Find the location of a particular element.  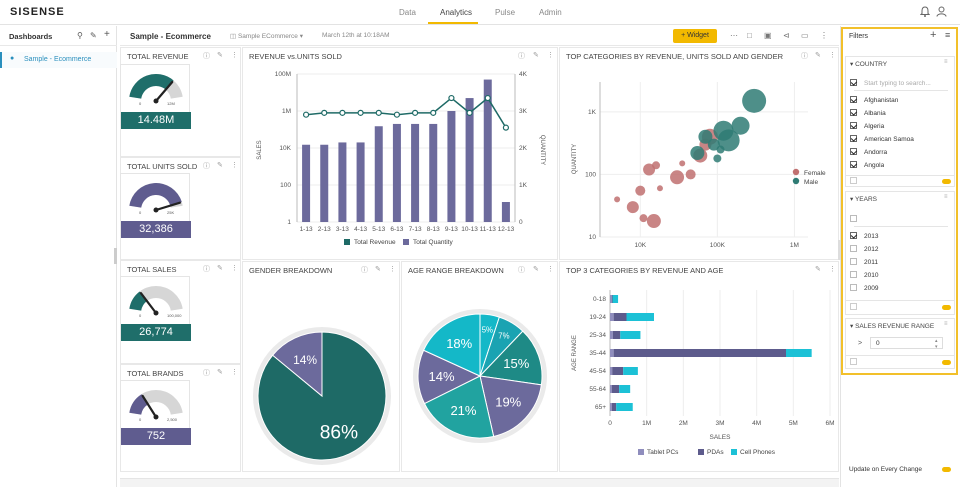

y-tick-label: 0-18 is located at coordinates (599, 299).